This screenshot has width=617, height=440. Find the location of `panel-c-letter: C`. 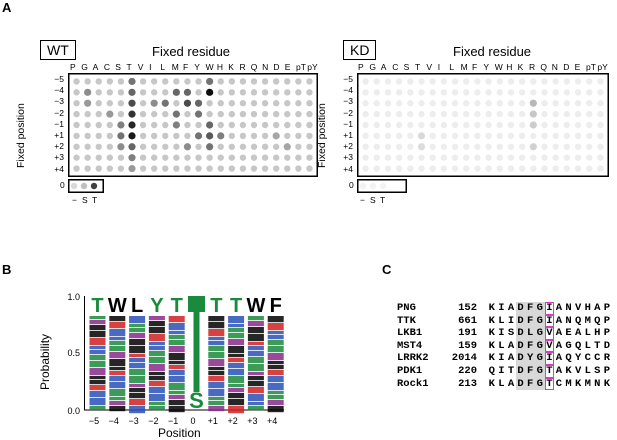

panel-c-letter: C is located at coordinates (387, 269).